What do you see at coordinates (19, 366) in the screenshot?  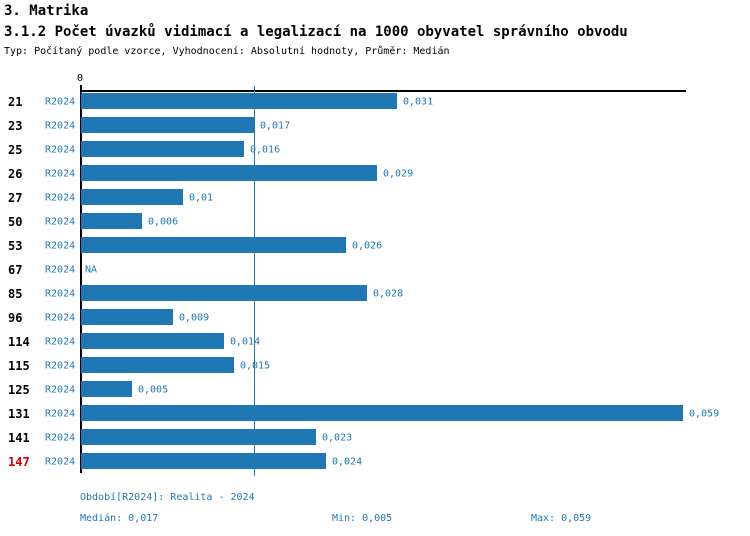 I see `row-category-label: 115` at bounding box center [19, 366].